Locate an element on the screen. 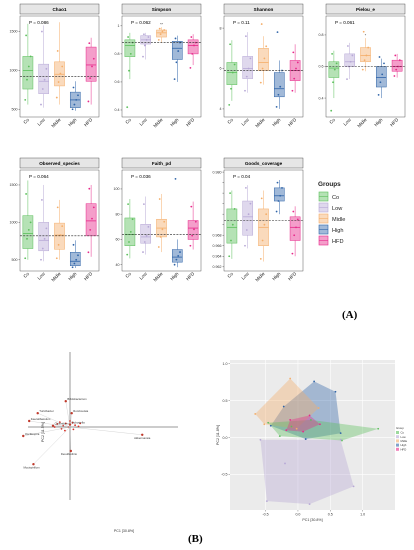 The height and width of the screenshot is (550, 414). taxon-label: Romboutsia is located at coordinates (80, 411).